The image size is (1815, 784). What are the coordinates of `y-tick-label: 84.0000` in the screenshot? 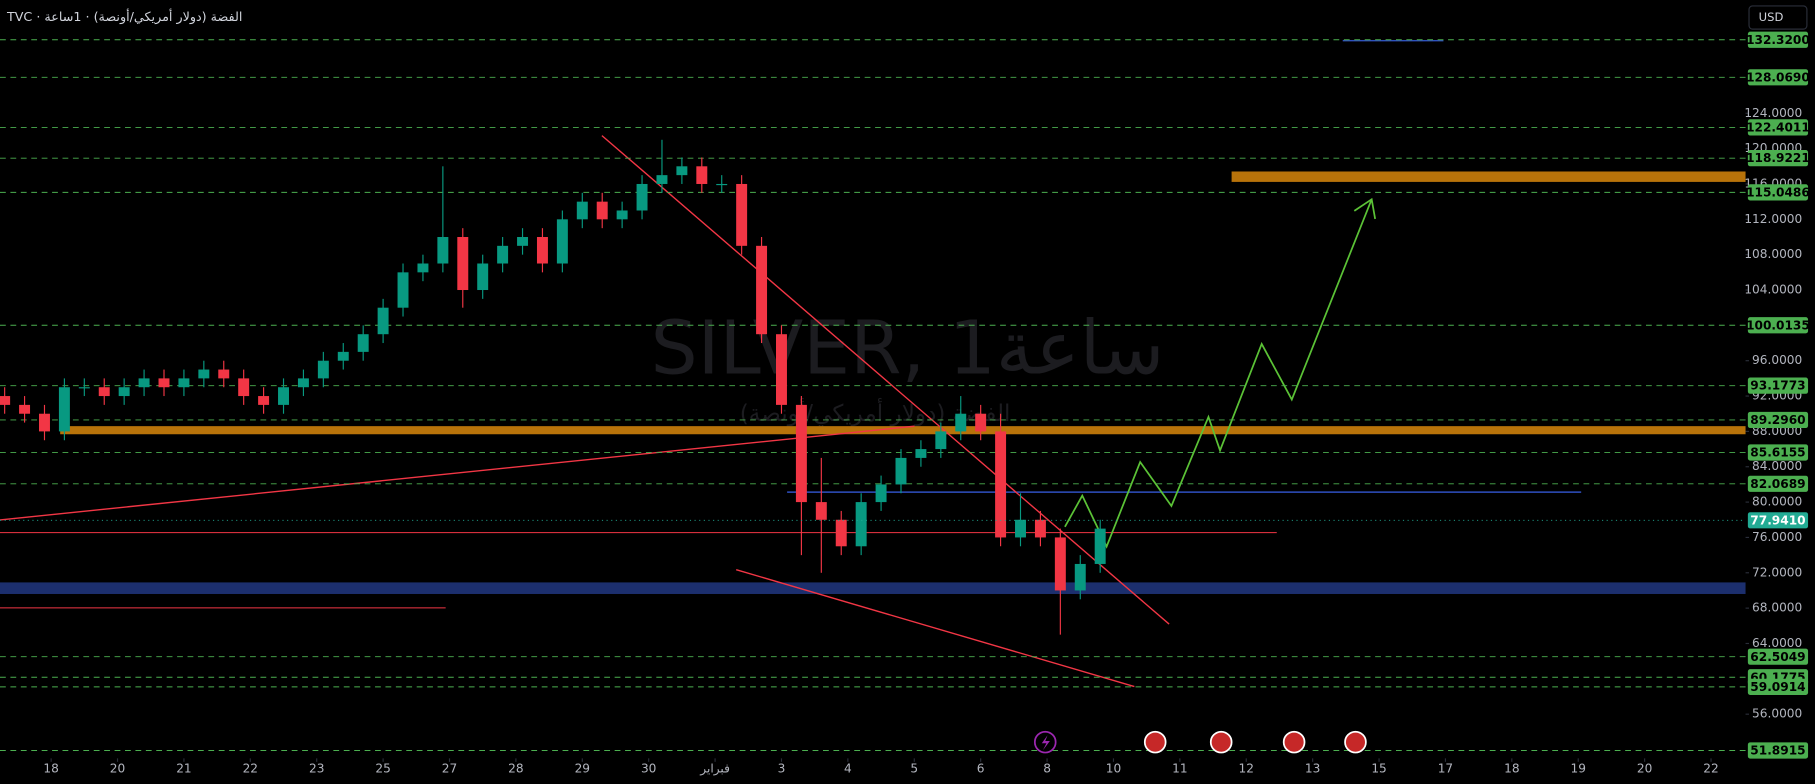 It's located at (1777, 466).